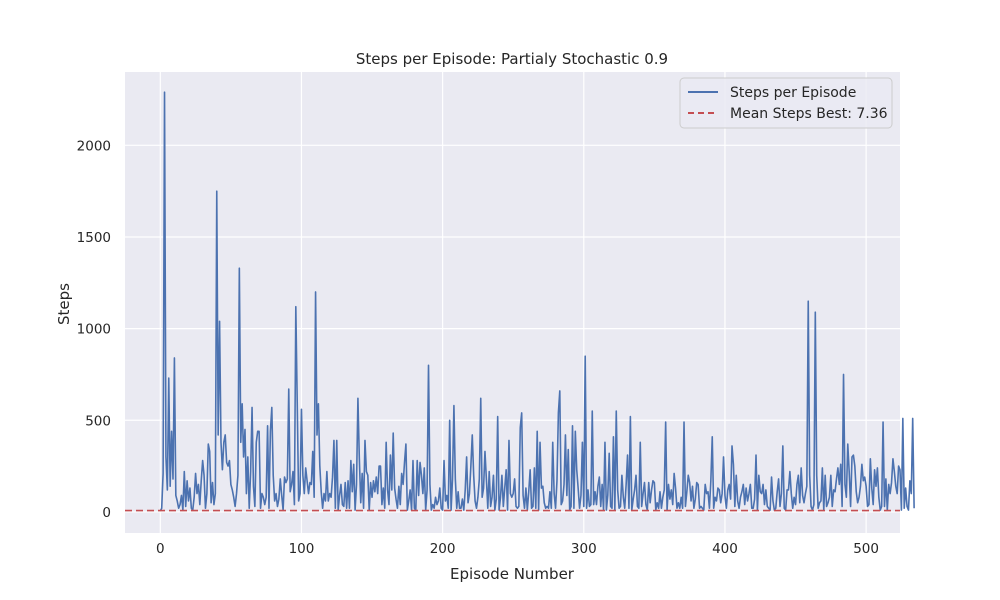 This screenshot has height=600, width=1000. What do you see at coordinates (443, 549) in the screenshot?
I see `x-tick-label: 200` at bounding box center [443, 549].